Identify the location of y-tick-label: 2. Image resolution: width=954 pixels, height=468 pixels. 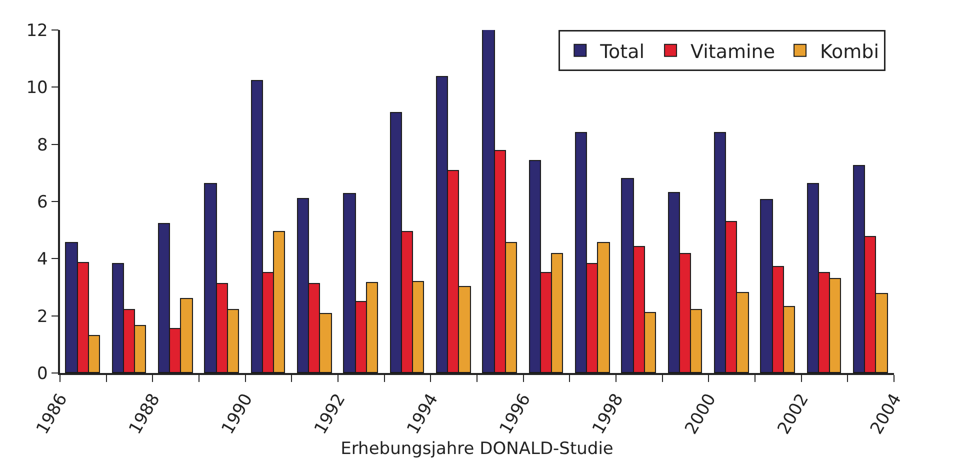
(42, 316).